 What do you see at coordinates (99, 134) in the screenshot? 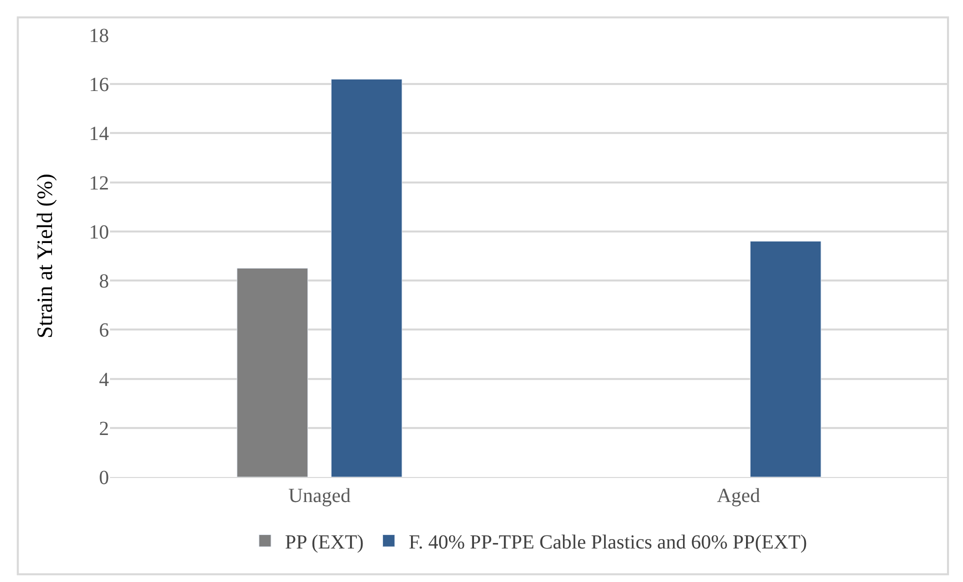
I see `y-tick-label: 14` at bounding box center [99, 134].